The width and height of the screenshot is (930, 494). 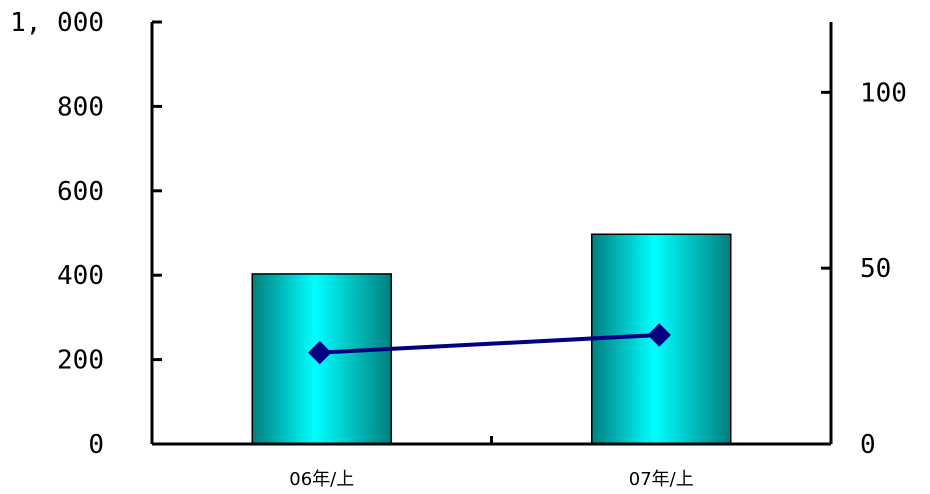 I want to click on line-series-path, so click(x=489, y=343).